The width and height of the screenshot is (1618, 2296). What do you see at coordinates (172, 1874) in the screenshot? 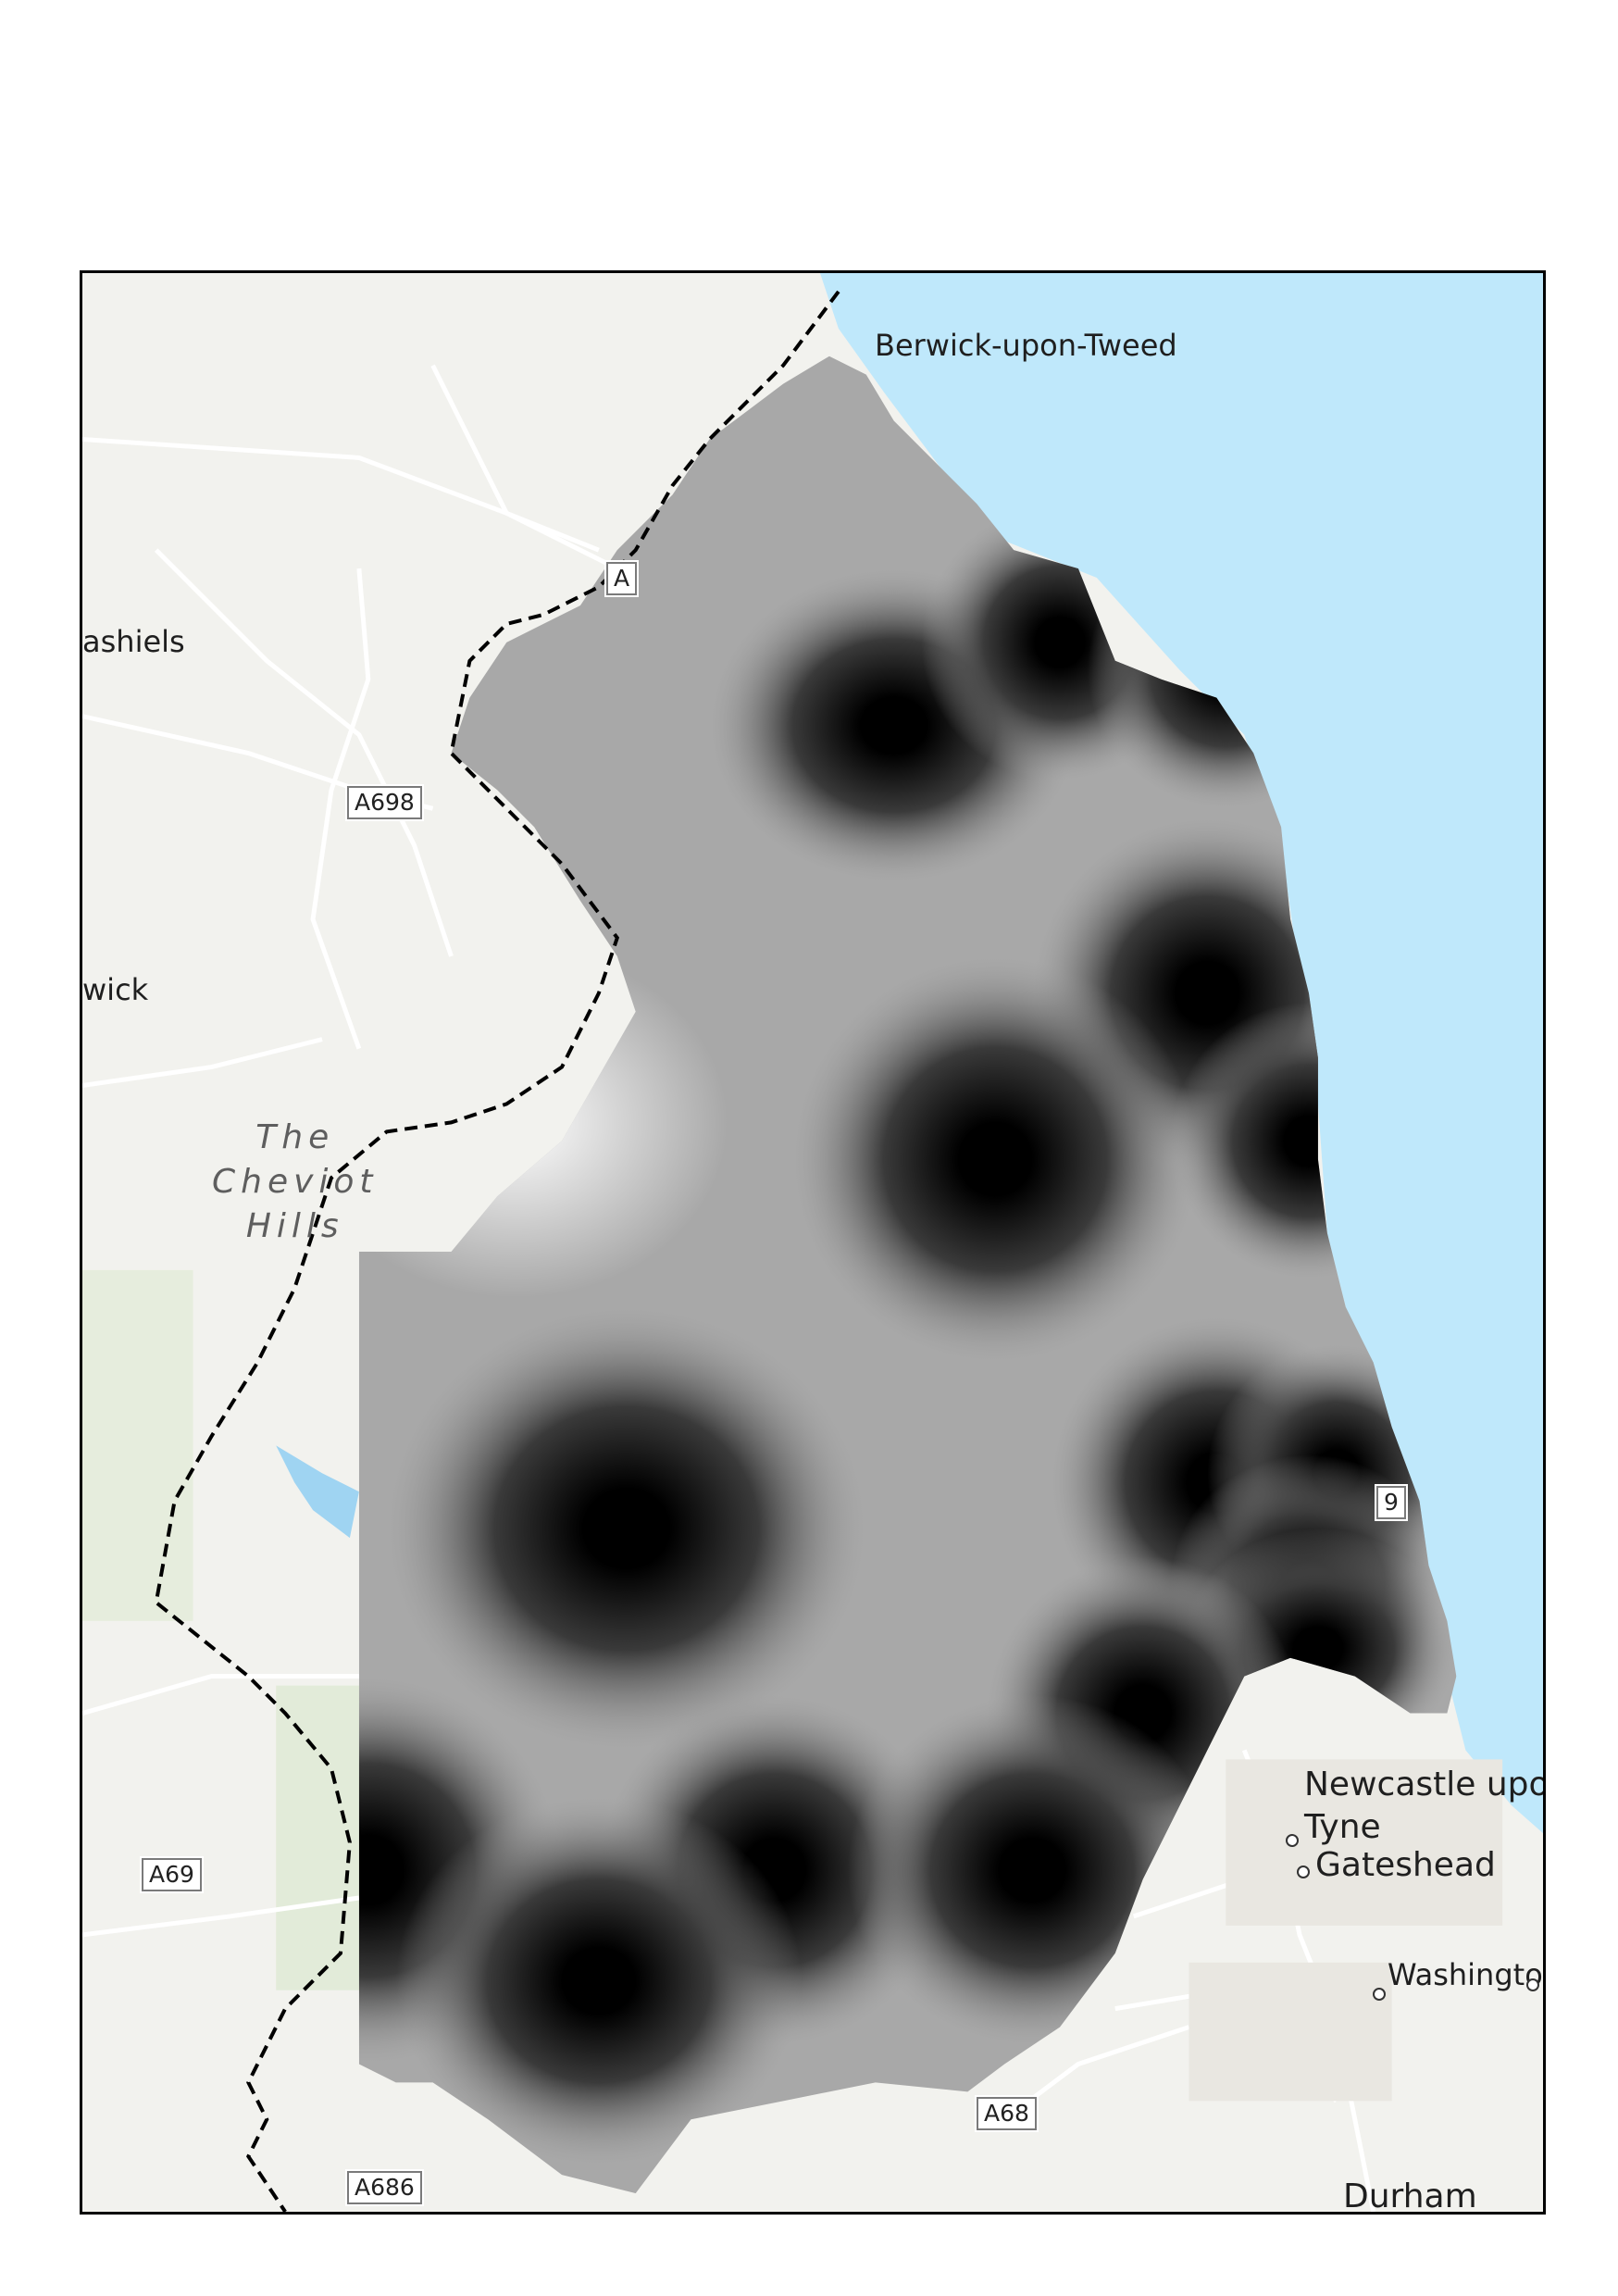
I see `road-shield: A69` at bounding box center [172, 1874].